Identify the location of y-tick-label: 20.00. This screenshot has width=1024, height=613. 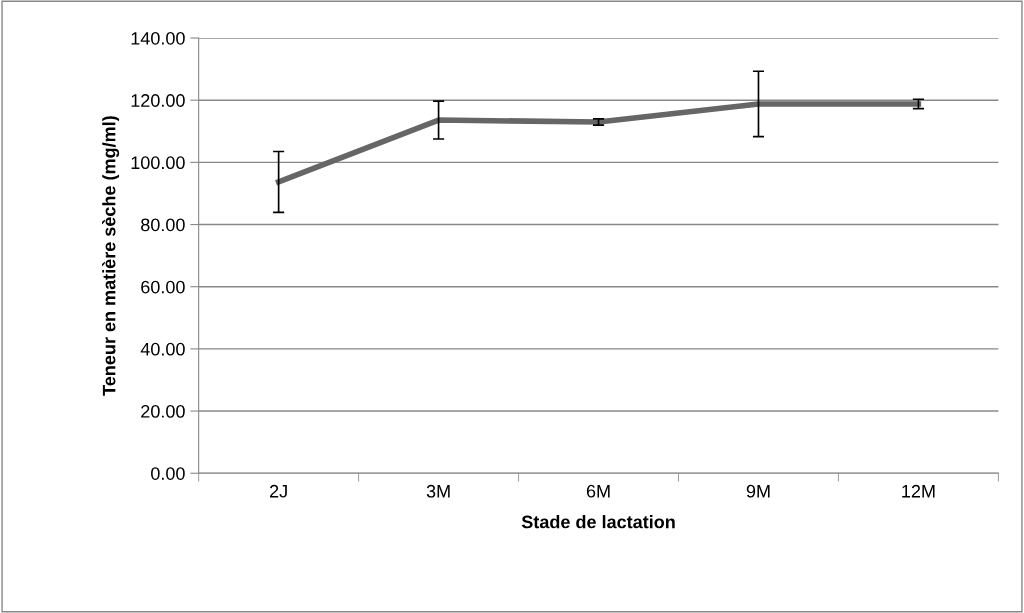
(163, 411).